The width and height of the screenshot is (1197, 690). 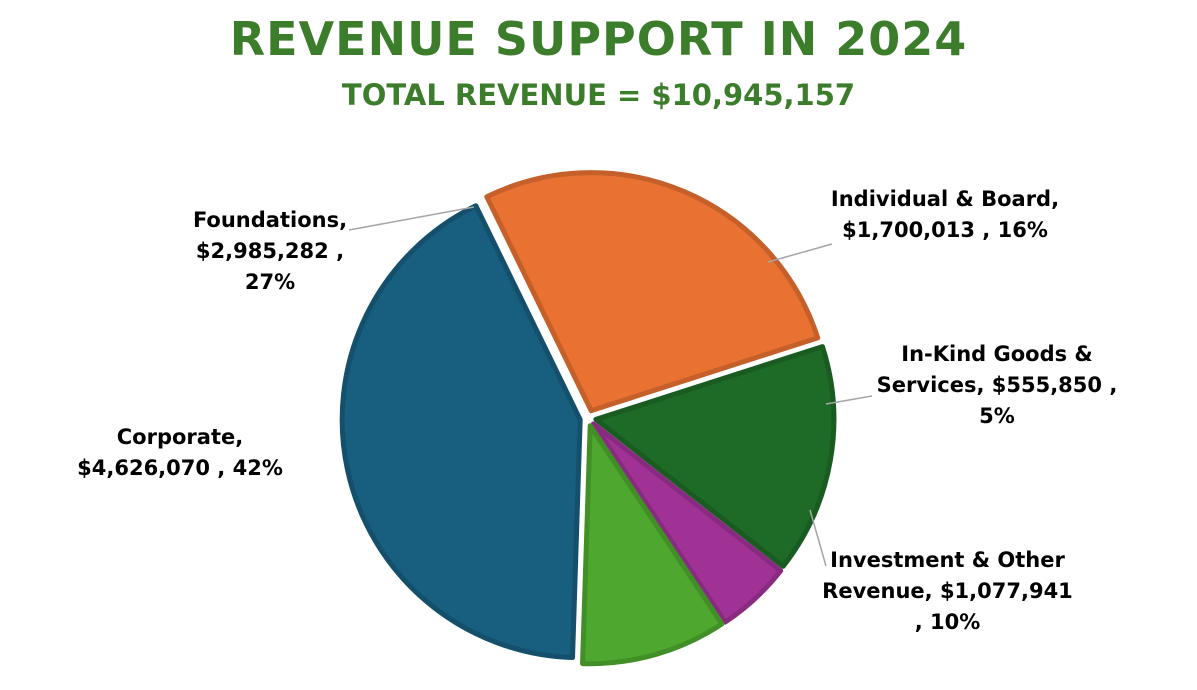 What do you see at coordinates (180, 437) in the screenshot?
I see `data-label-line: Corporate,` at bounding box center [180, 437].